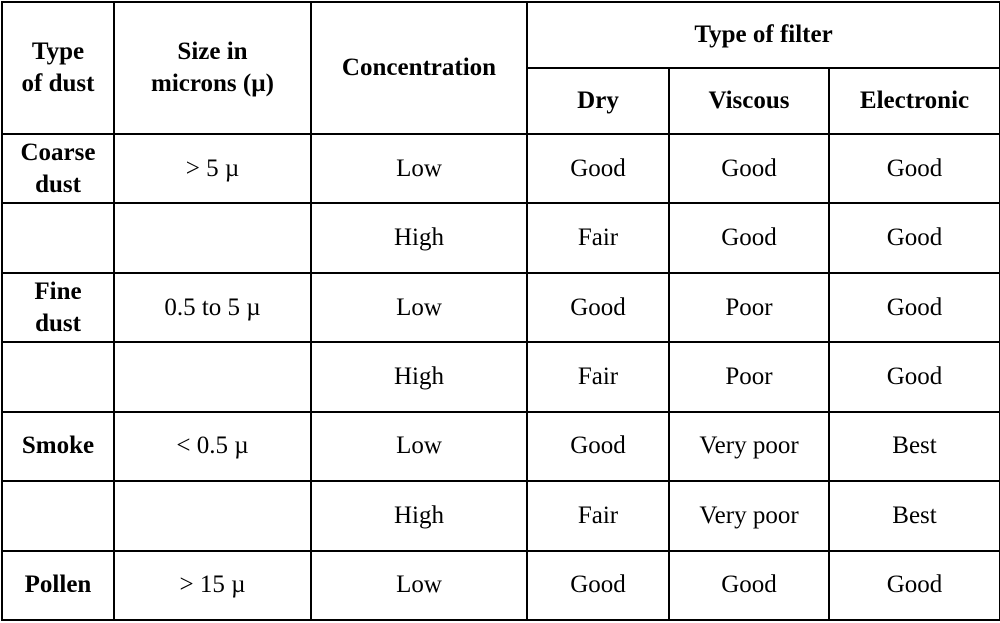 This screenshot has width=1000, height=623. I want to click on table-row: Fine dust 0.5 to 5 µ Low Good Poor Good, so click(500, 307).